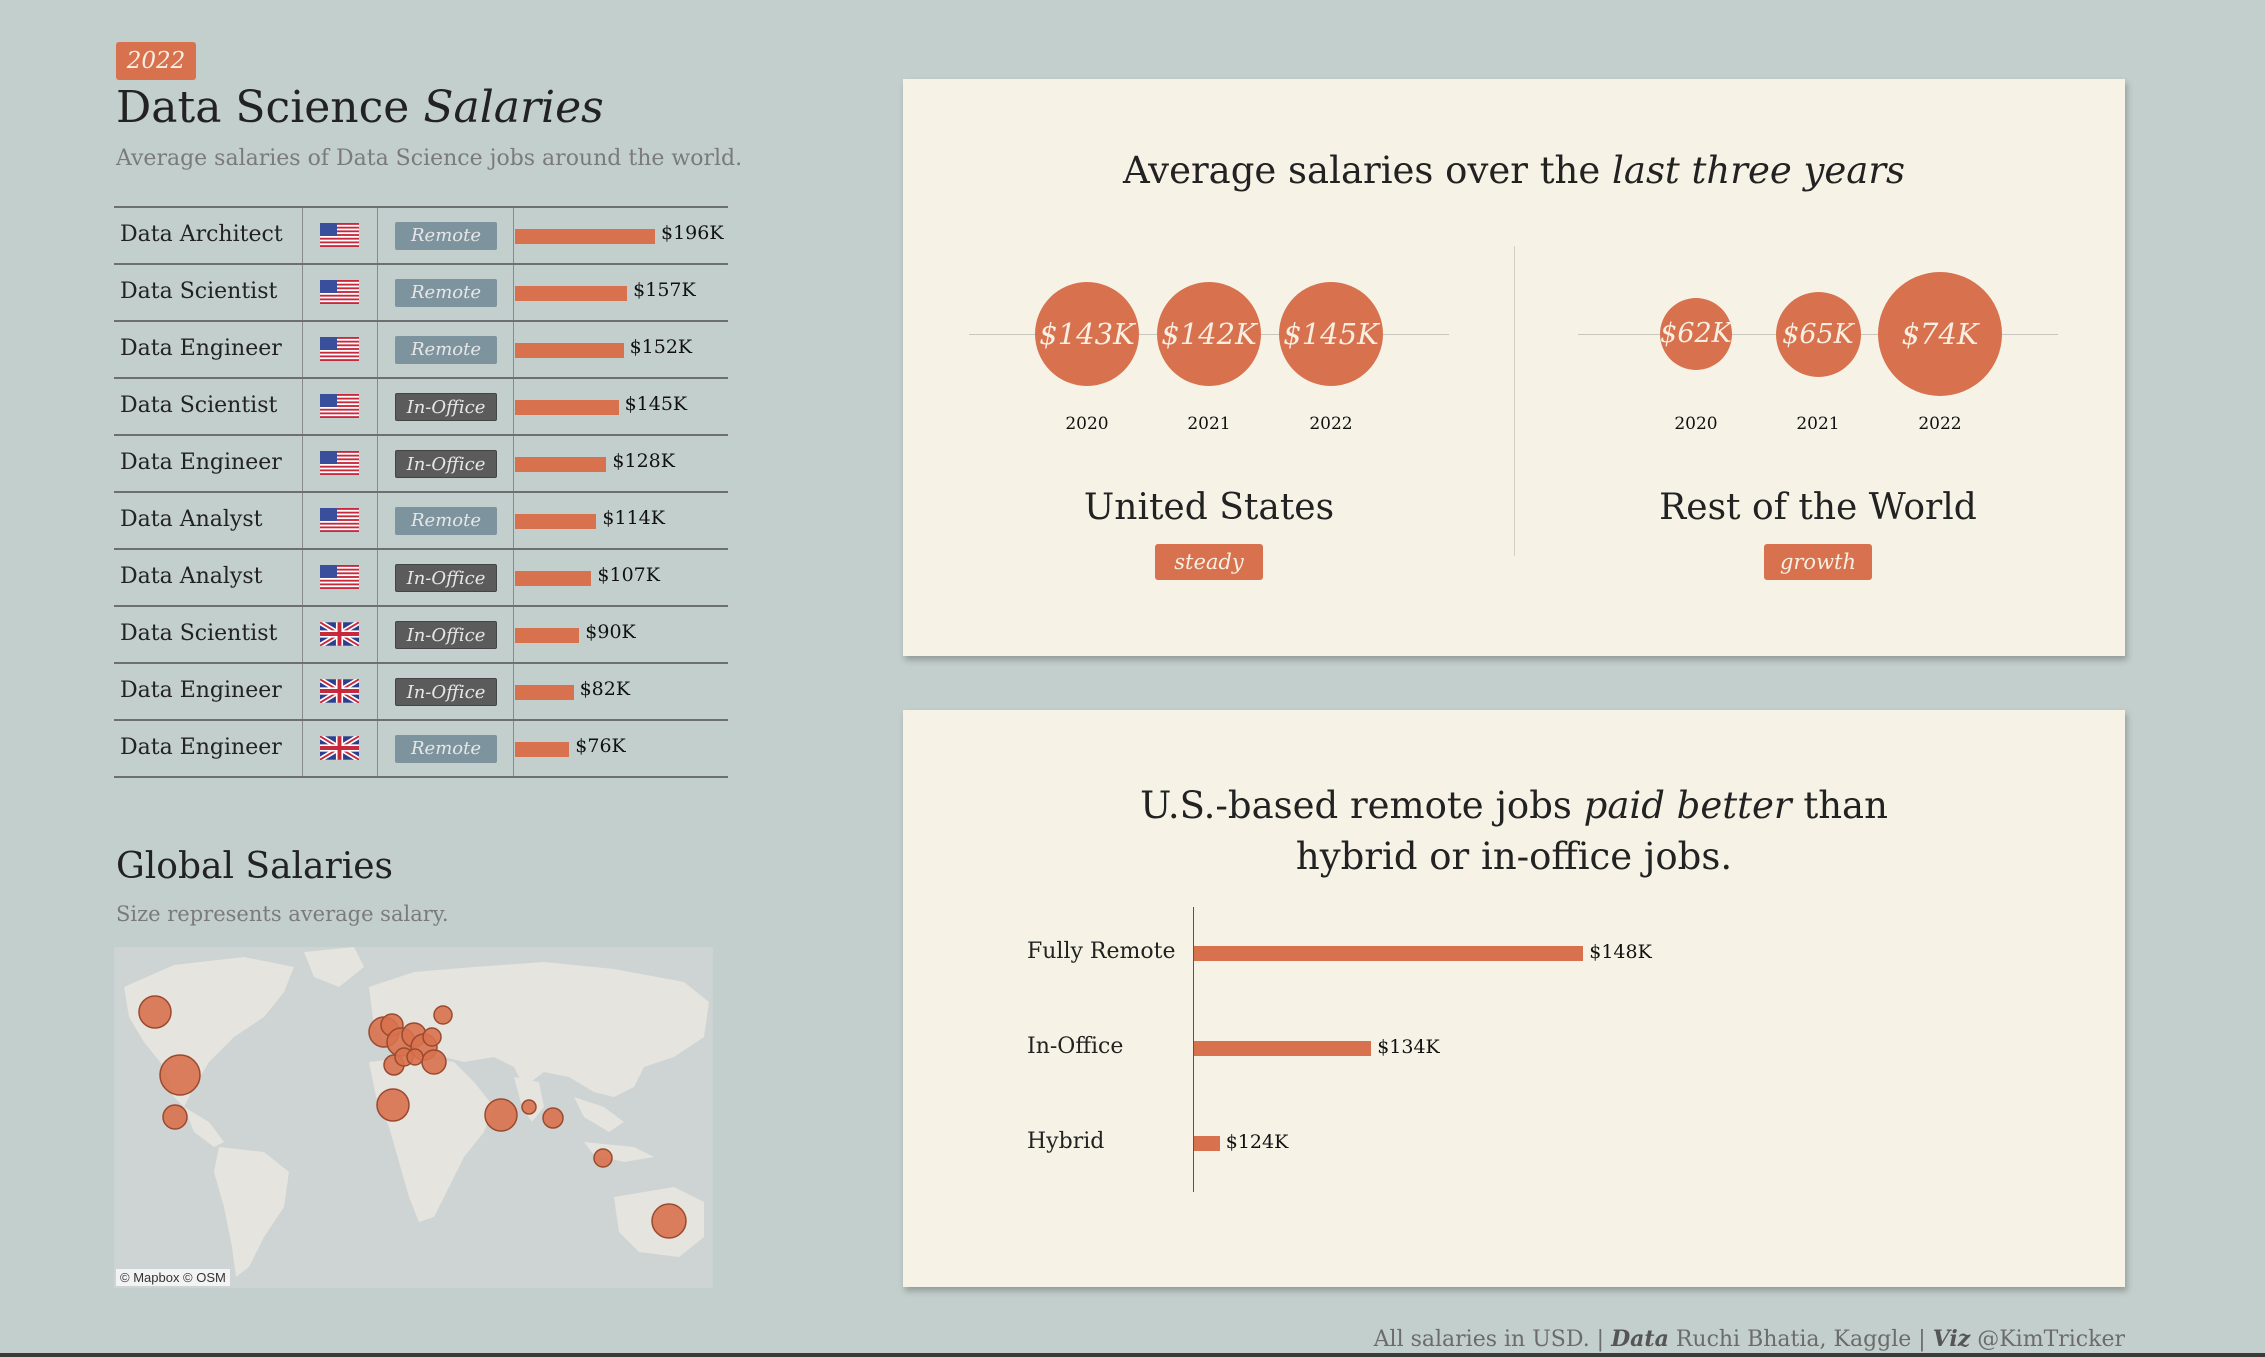  What do you see at coordinates (633, 518) in the screenshot?
I see `salary-label: $114K` at bounding box center [633, 518].